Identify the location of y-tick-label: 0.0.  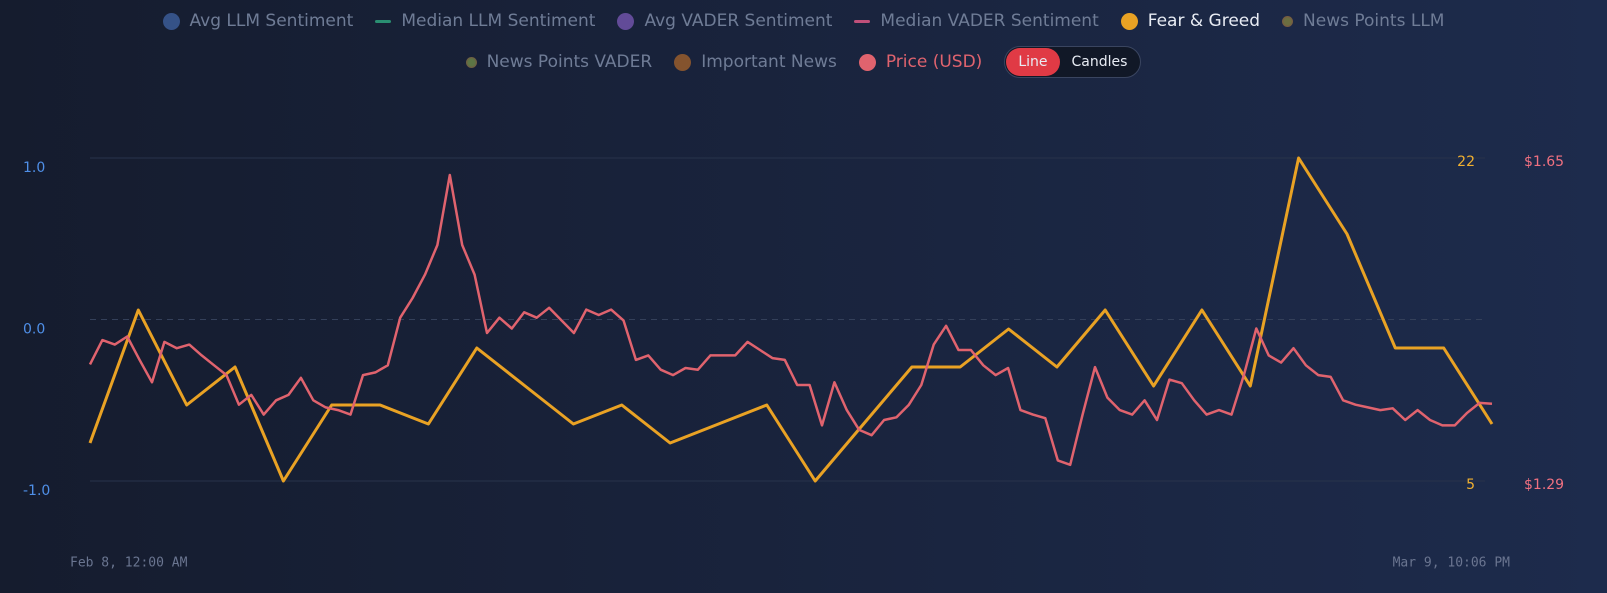
(34, 330).